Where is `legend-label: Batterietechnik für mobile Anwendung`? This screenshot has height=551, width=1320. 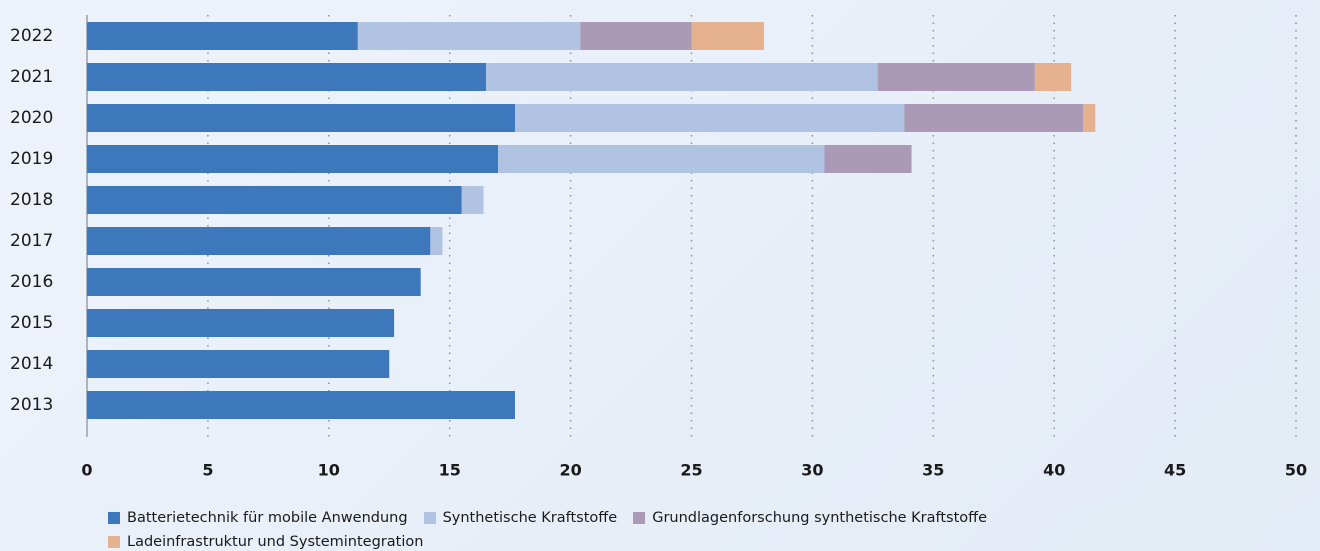 legend-label: Batterietechnik für mobile Anwendung is located at coordinates (267, 518).